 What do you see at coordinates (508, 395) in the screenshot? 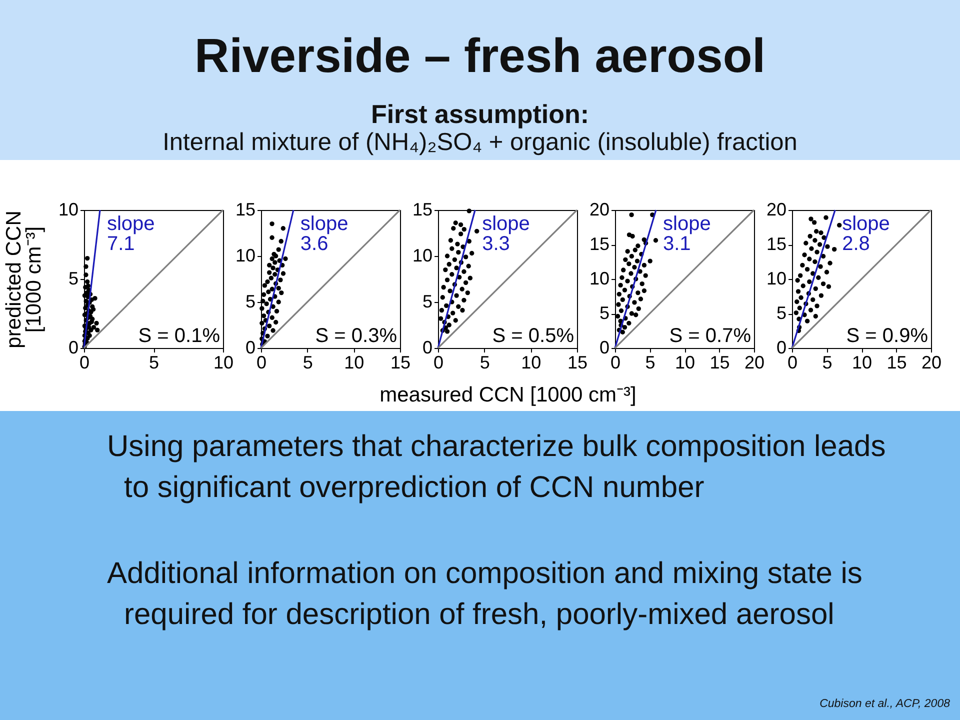
I see `x-axis-title: measured CCN [1000 cm⁻³]` at bounding box center [508, 395].